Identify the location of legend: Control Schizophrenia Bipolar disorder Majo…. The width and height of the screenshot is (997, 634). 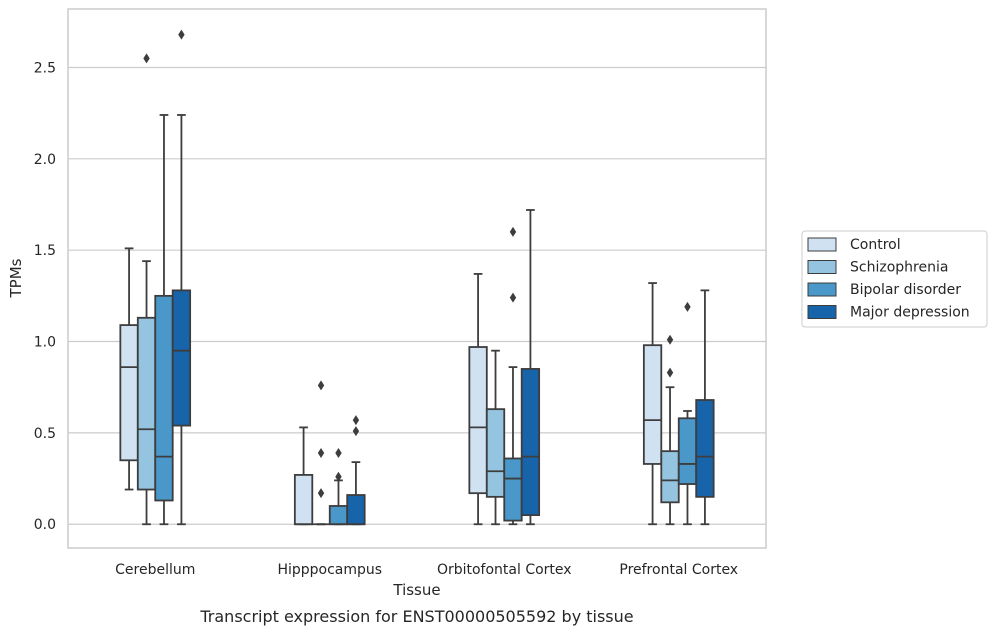
(894, 279).